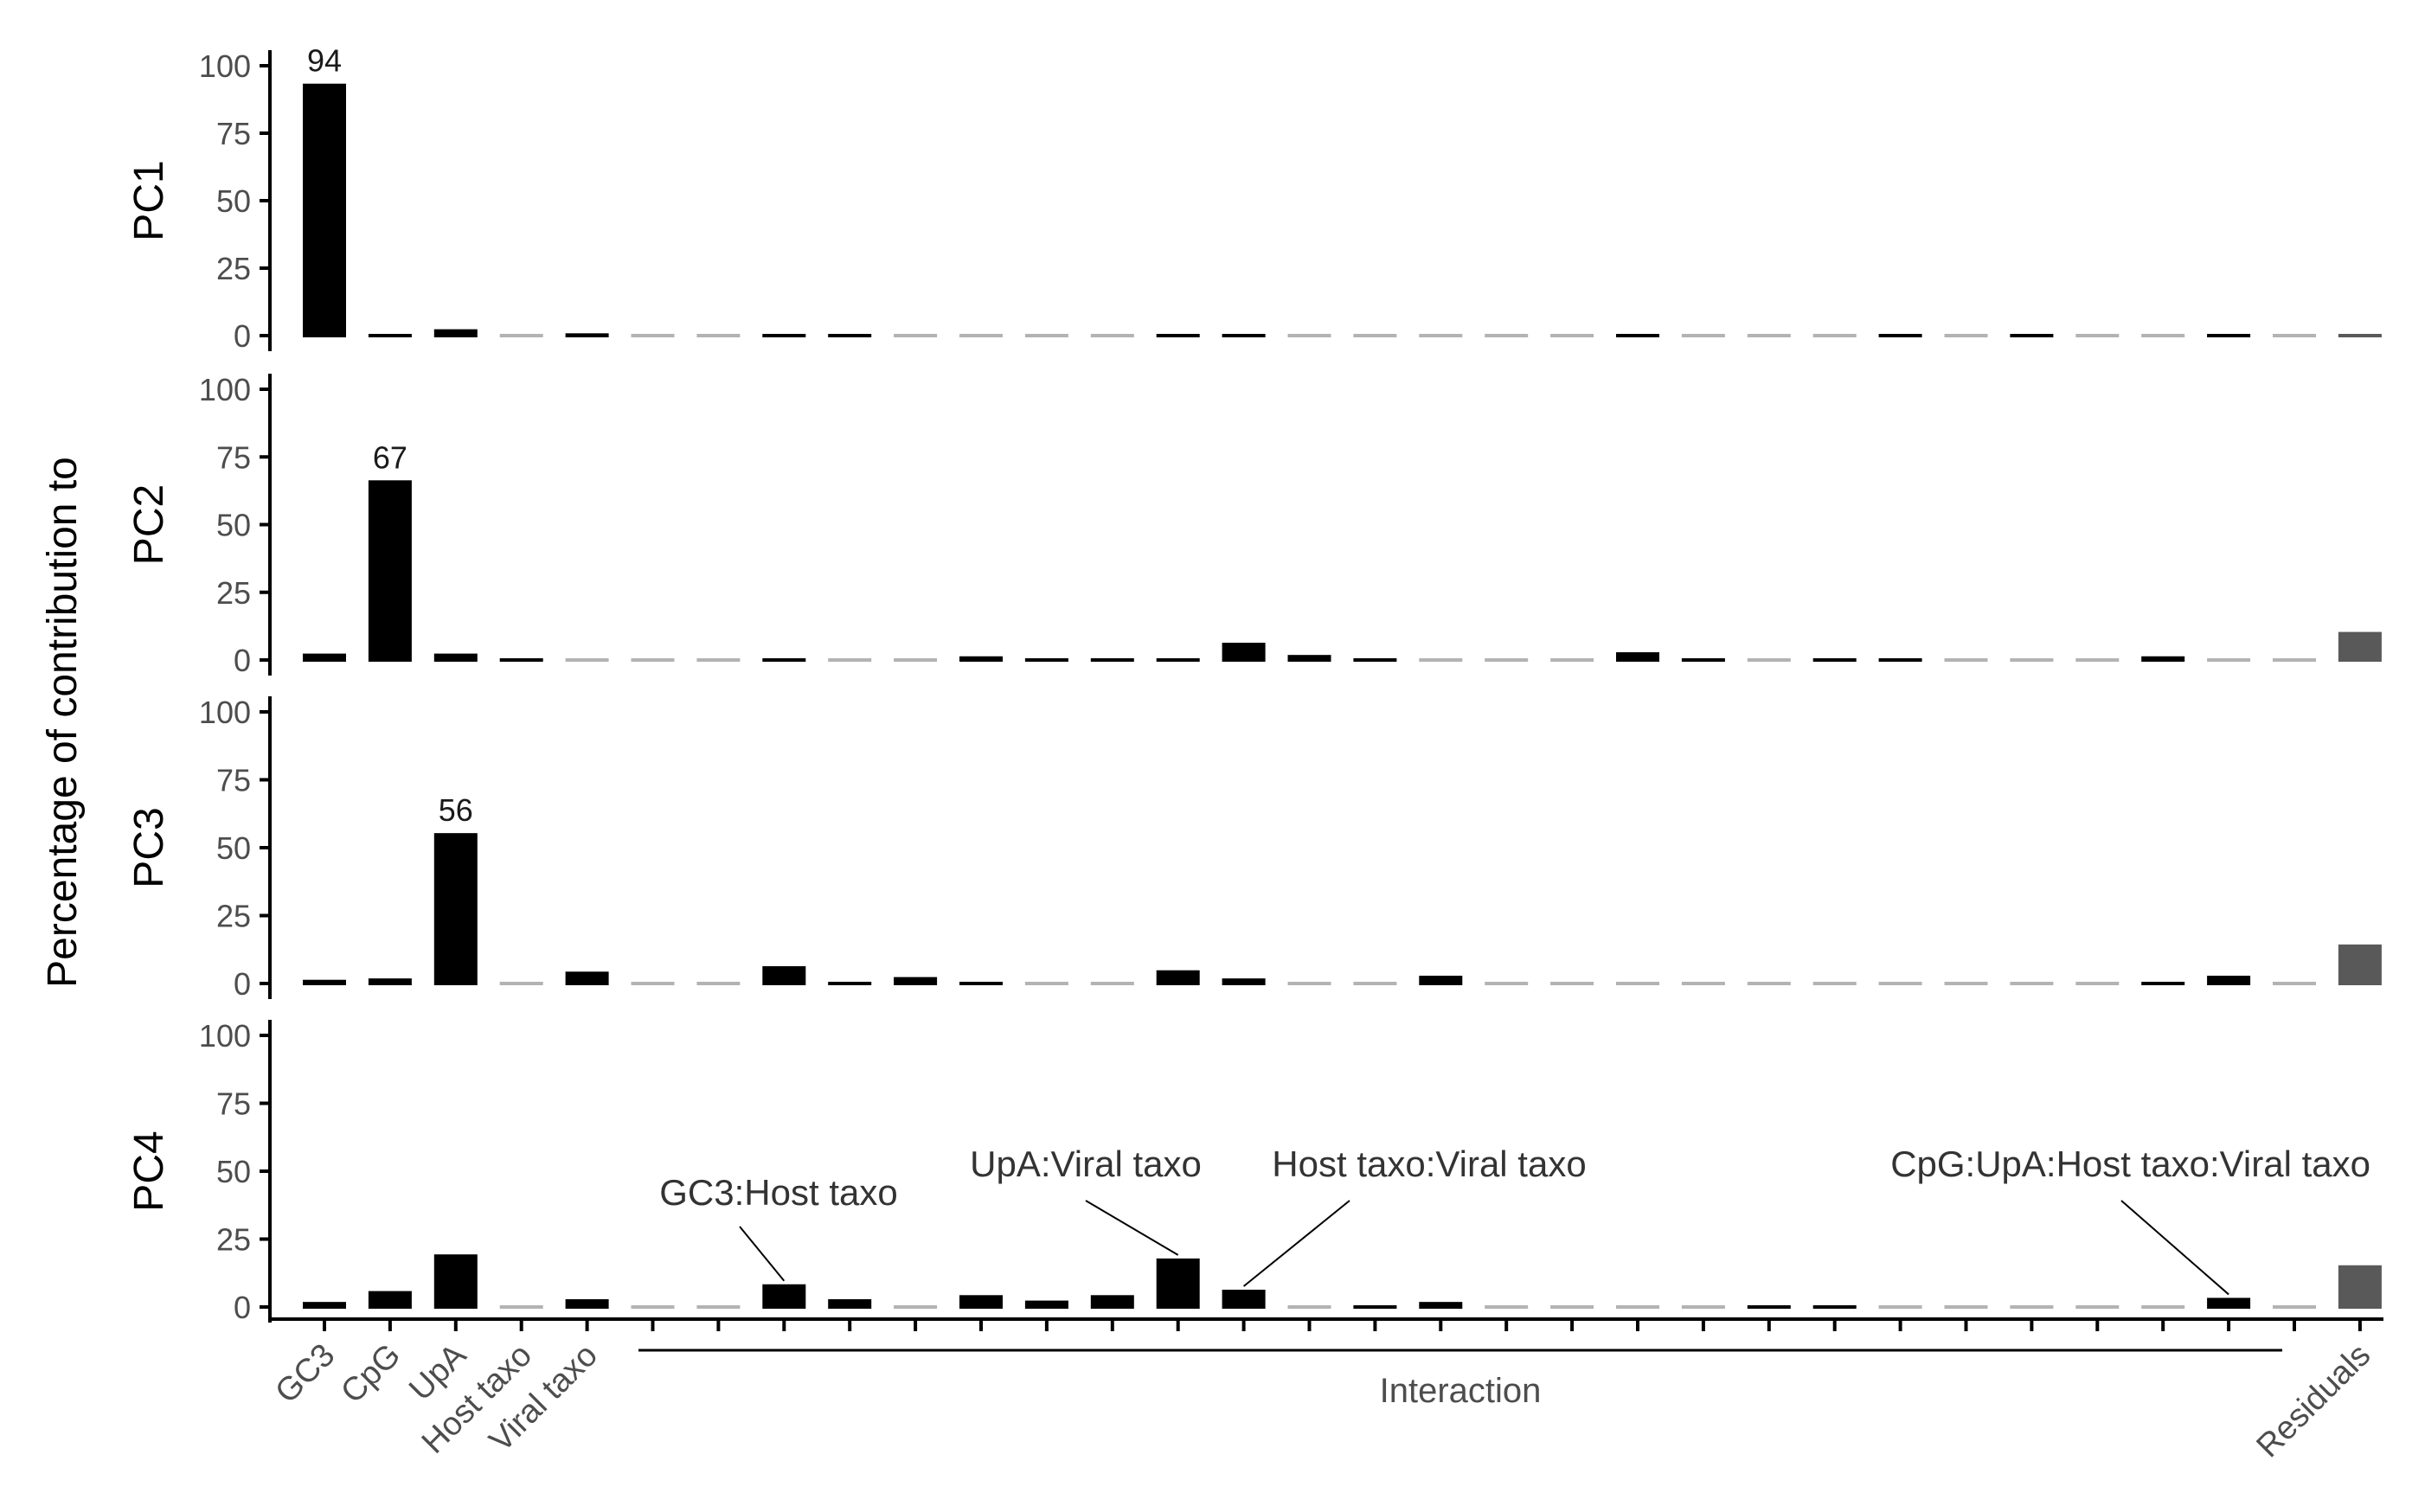 This screenshot has height=1512, width=2412. Describe the element at coordinates (390, 457) in the screenshot. I see `bar-value-label: 67` at that location.